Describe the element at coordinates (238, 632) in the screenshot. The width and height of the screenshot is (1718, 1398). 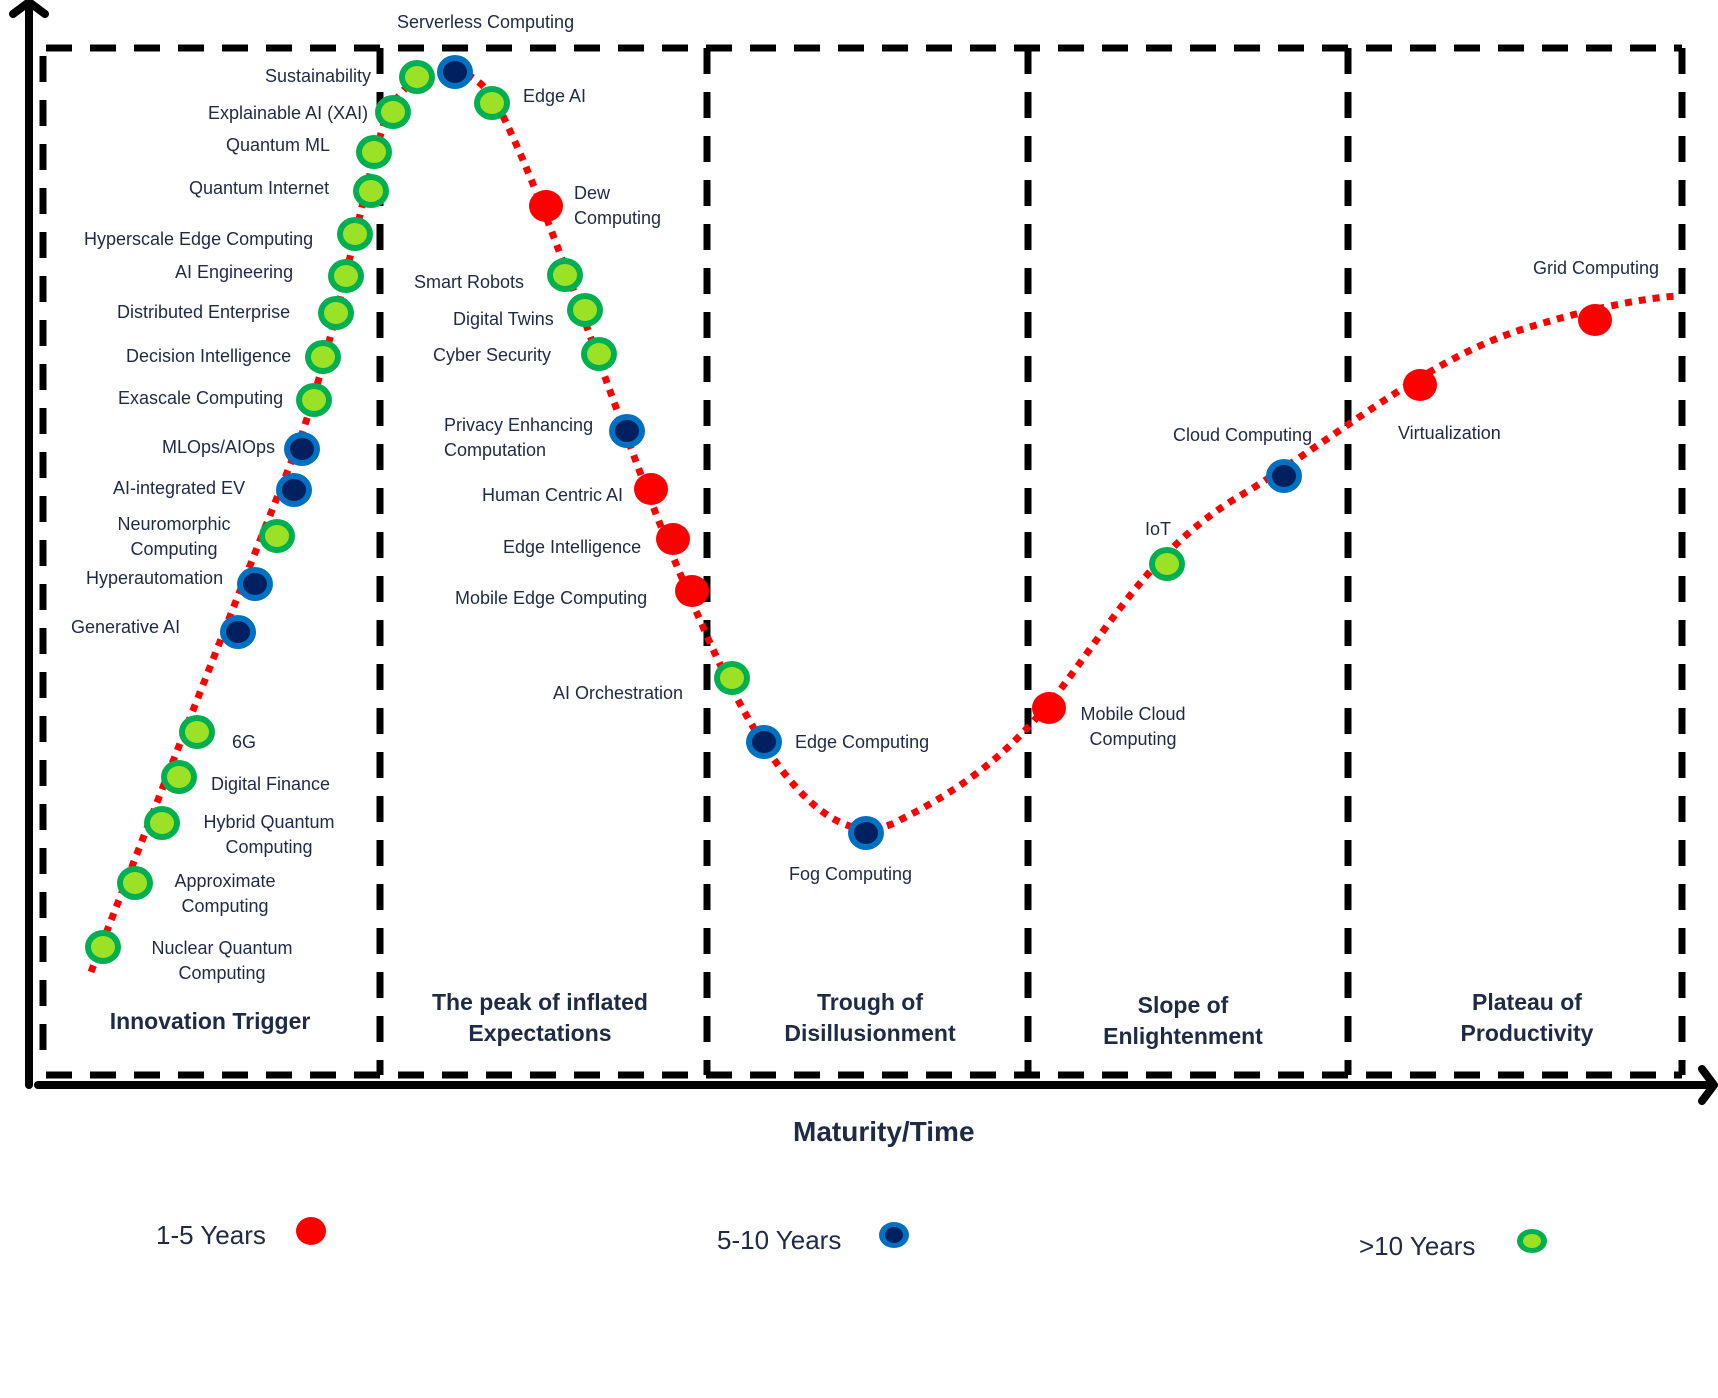
I see `point-generative-ai-icon` at that location.